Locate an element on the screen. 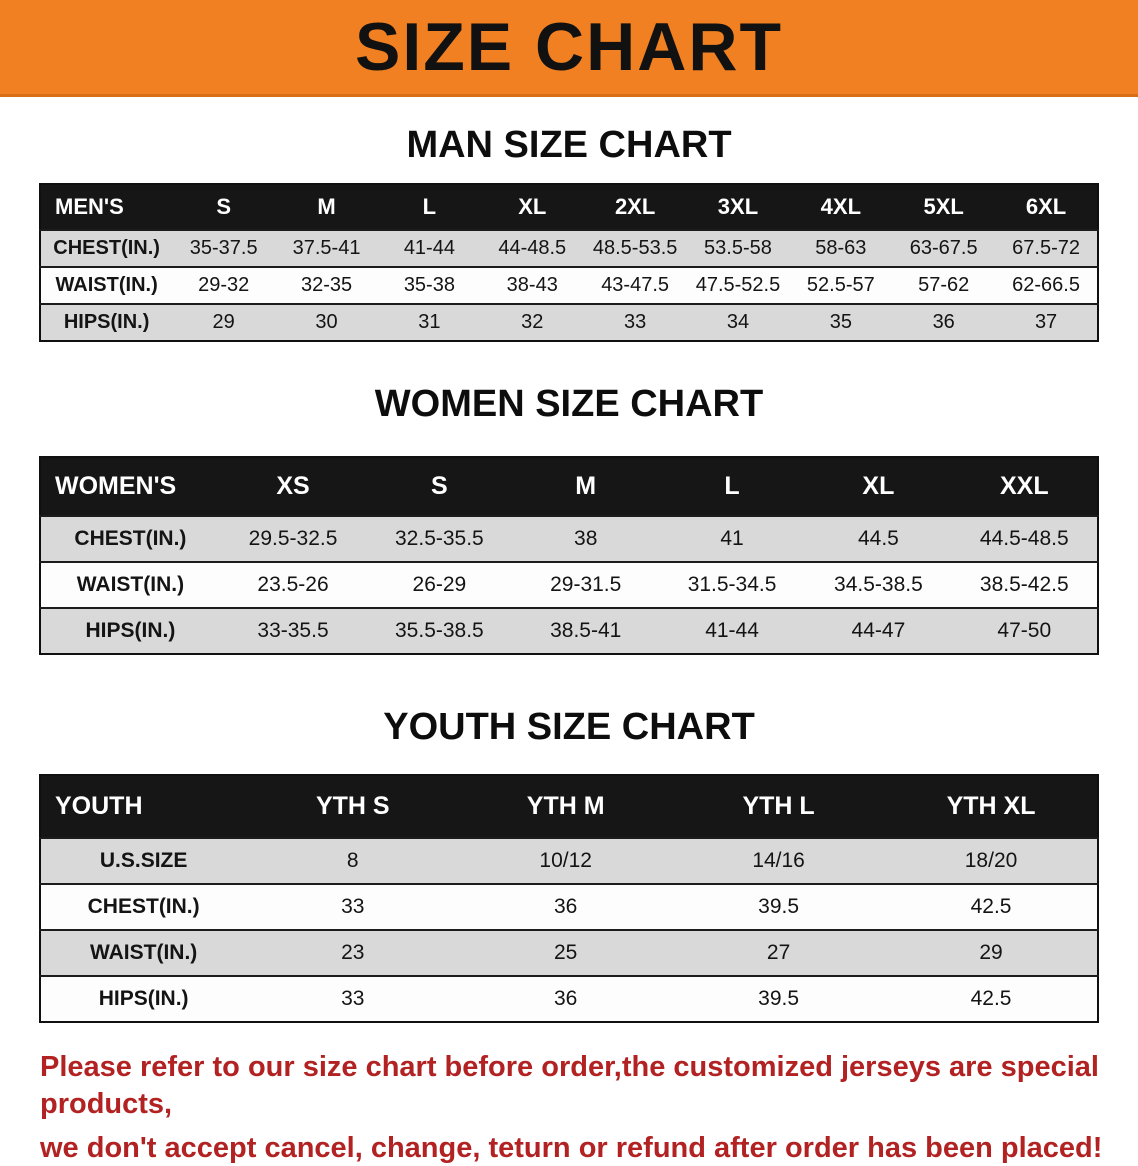 The image size is (1138, 1166). size-column-header: L is located at coordinates (732, 486).